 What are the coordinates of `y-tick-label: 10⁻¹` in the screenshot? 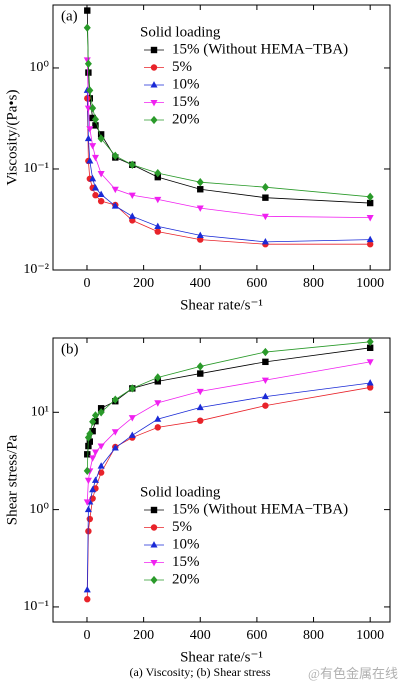 It's located at (36, 606).